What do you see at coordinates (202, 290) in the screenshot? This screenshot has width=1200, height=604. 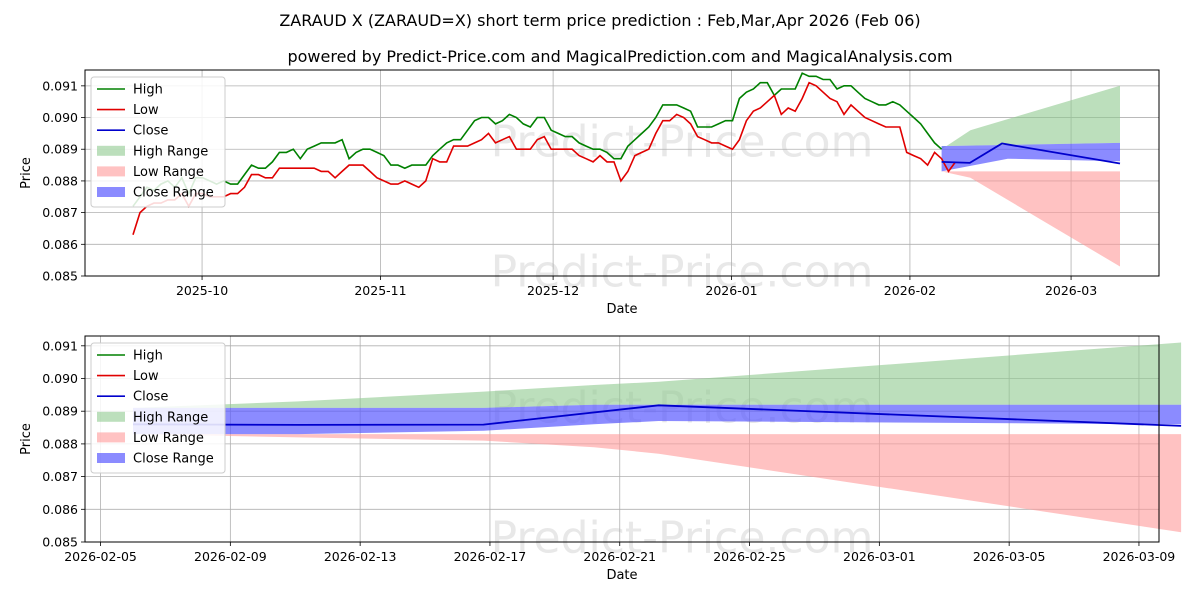 I see `x-tick-label: 2025-10` at bounding box center [202, 290].